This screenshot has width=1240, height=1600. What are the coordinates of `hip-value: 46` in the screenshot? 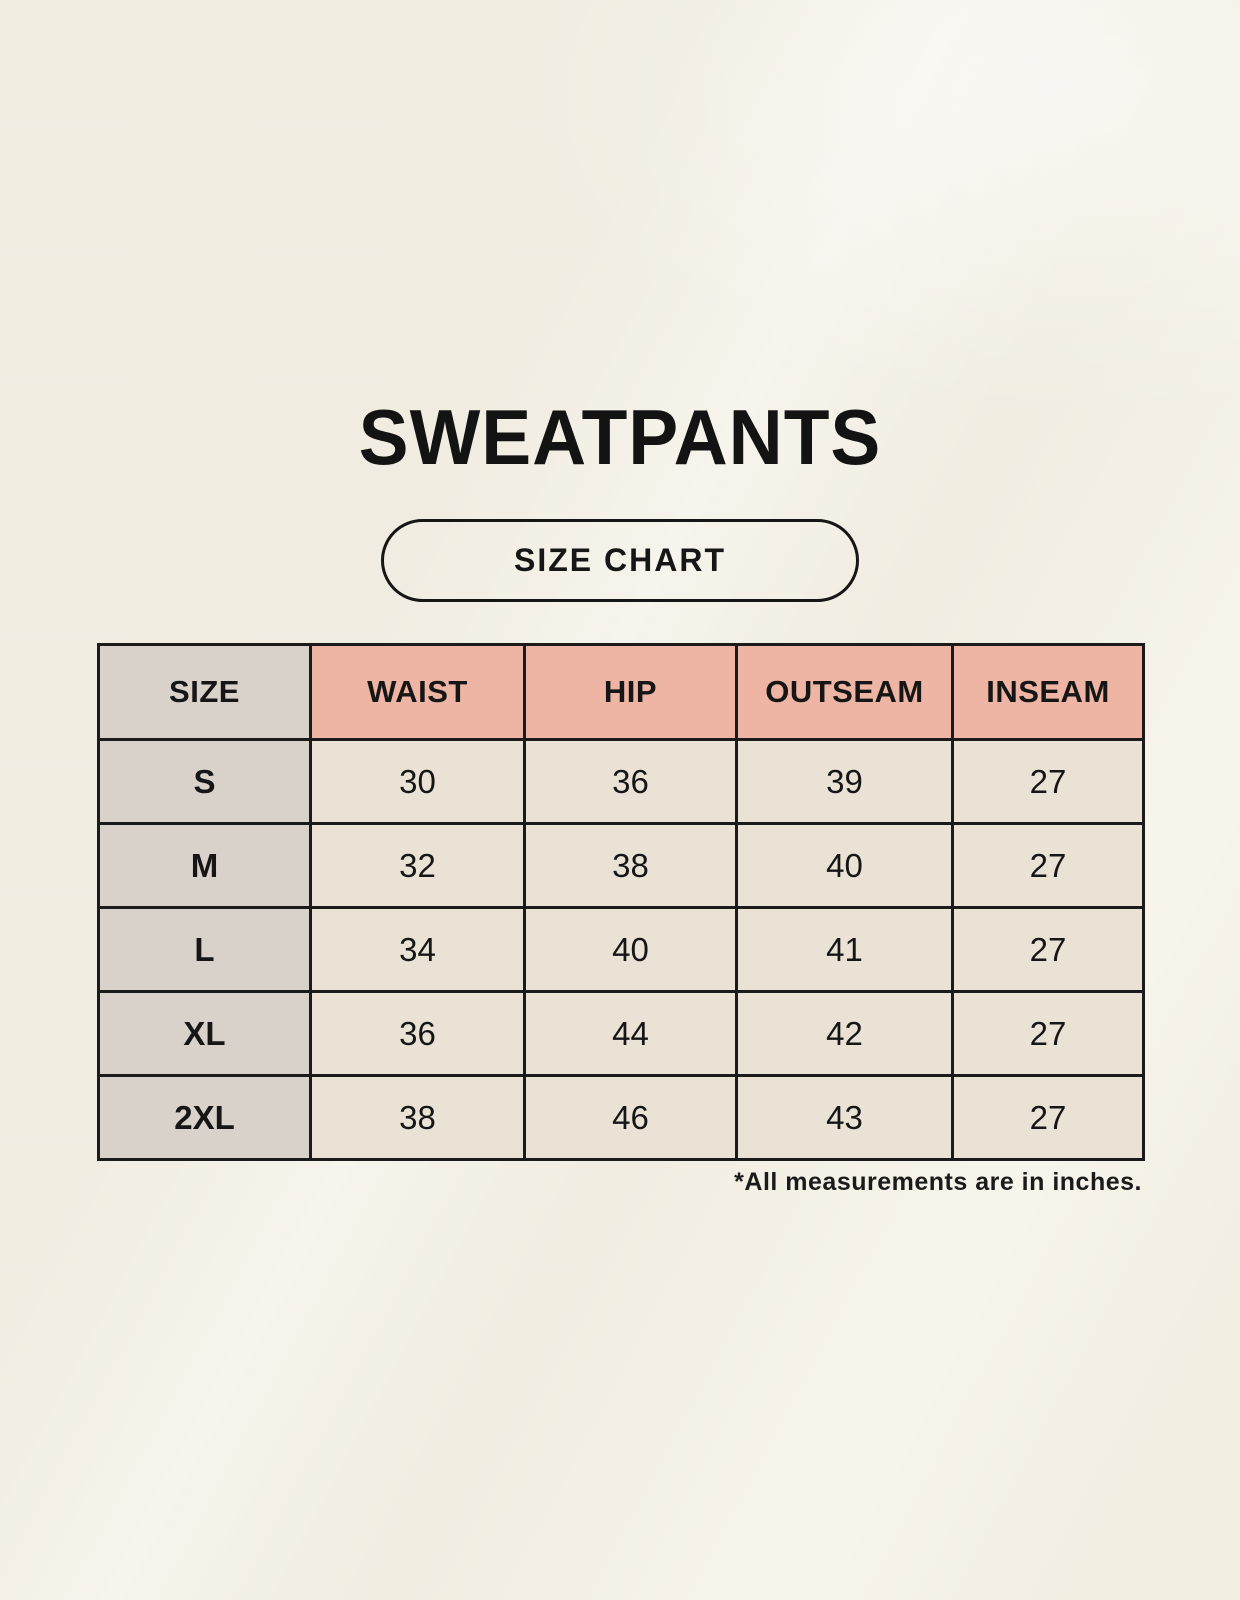 It's located at (630, 1117).